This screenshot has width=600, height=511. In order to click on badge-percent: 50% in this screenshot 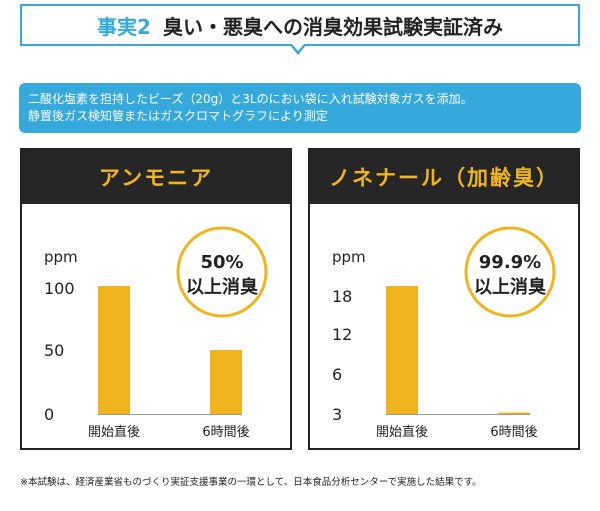, I will do `click(221, 262)`.